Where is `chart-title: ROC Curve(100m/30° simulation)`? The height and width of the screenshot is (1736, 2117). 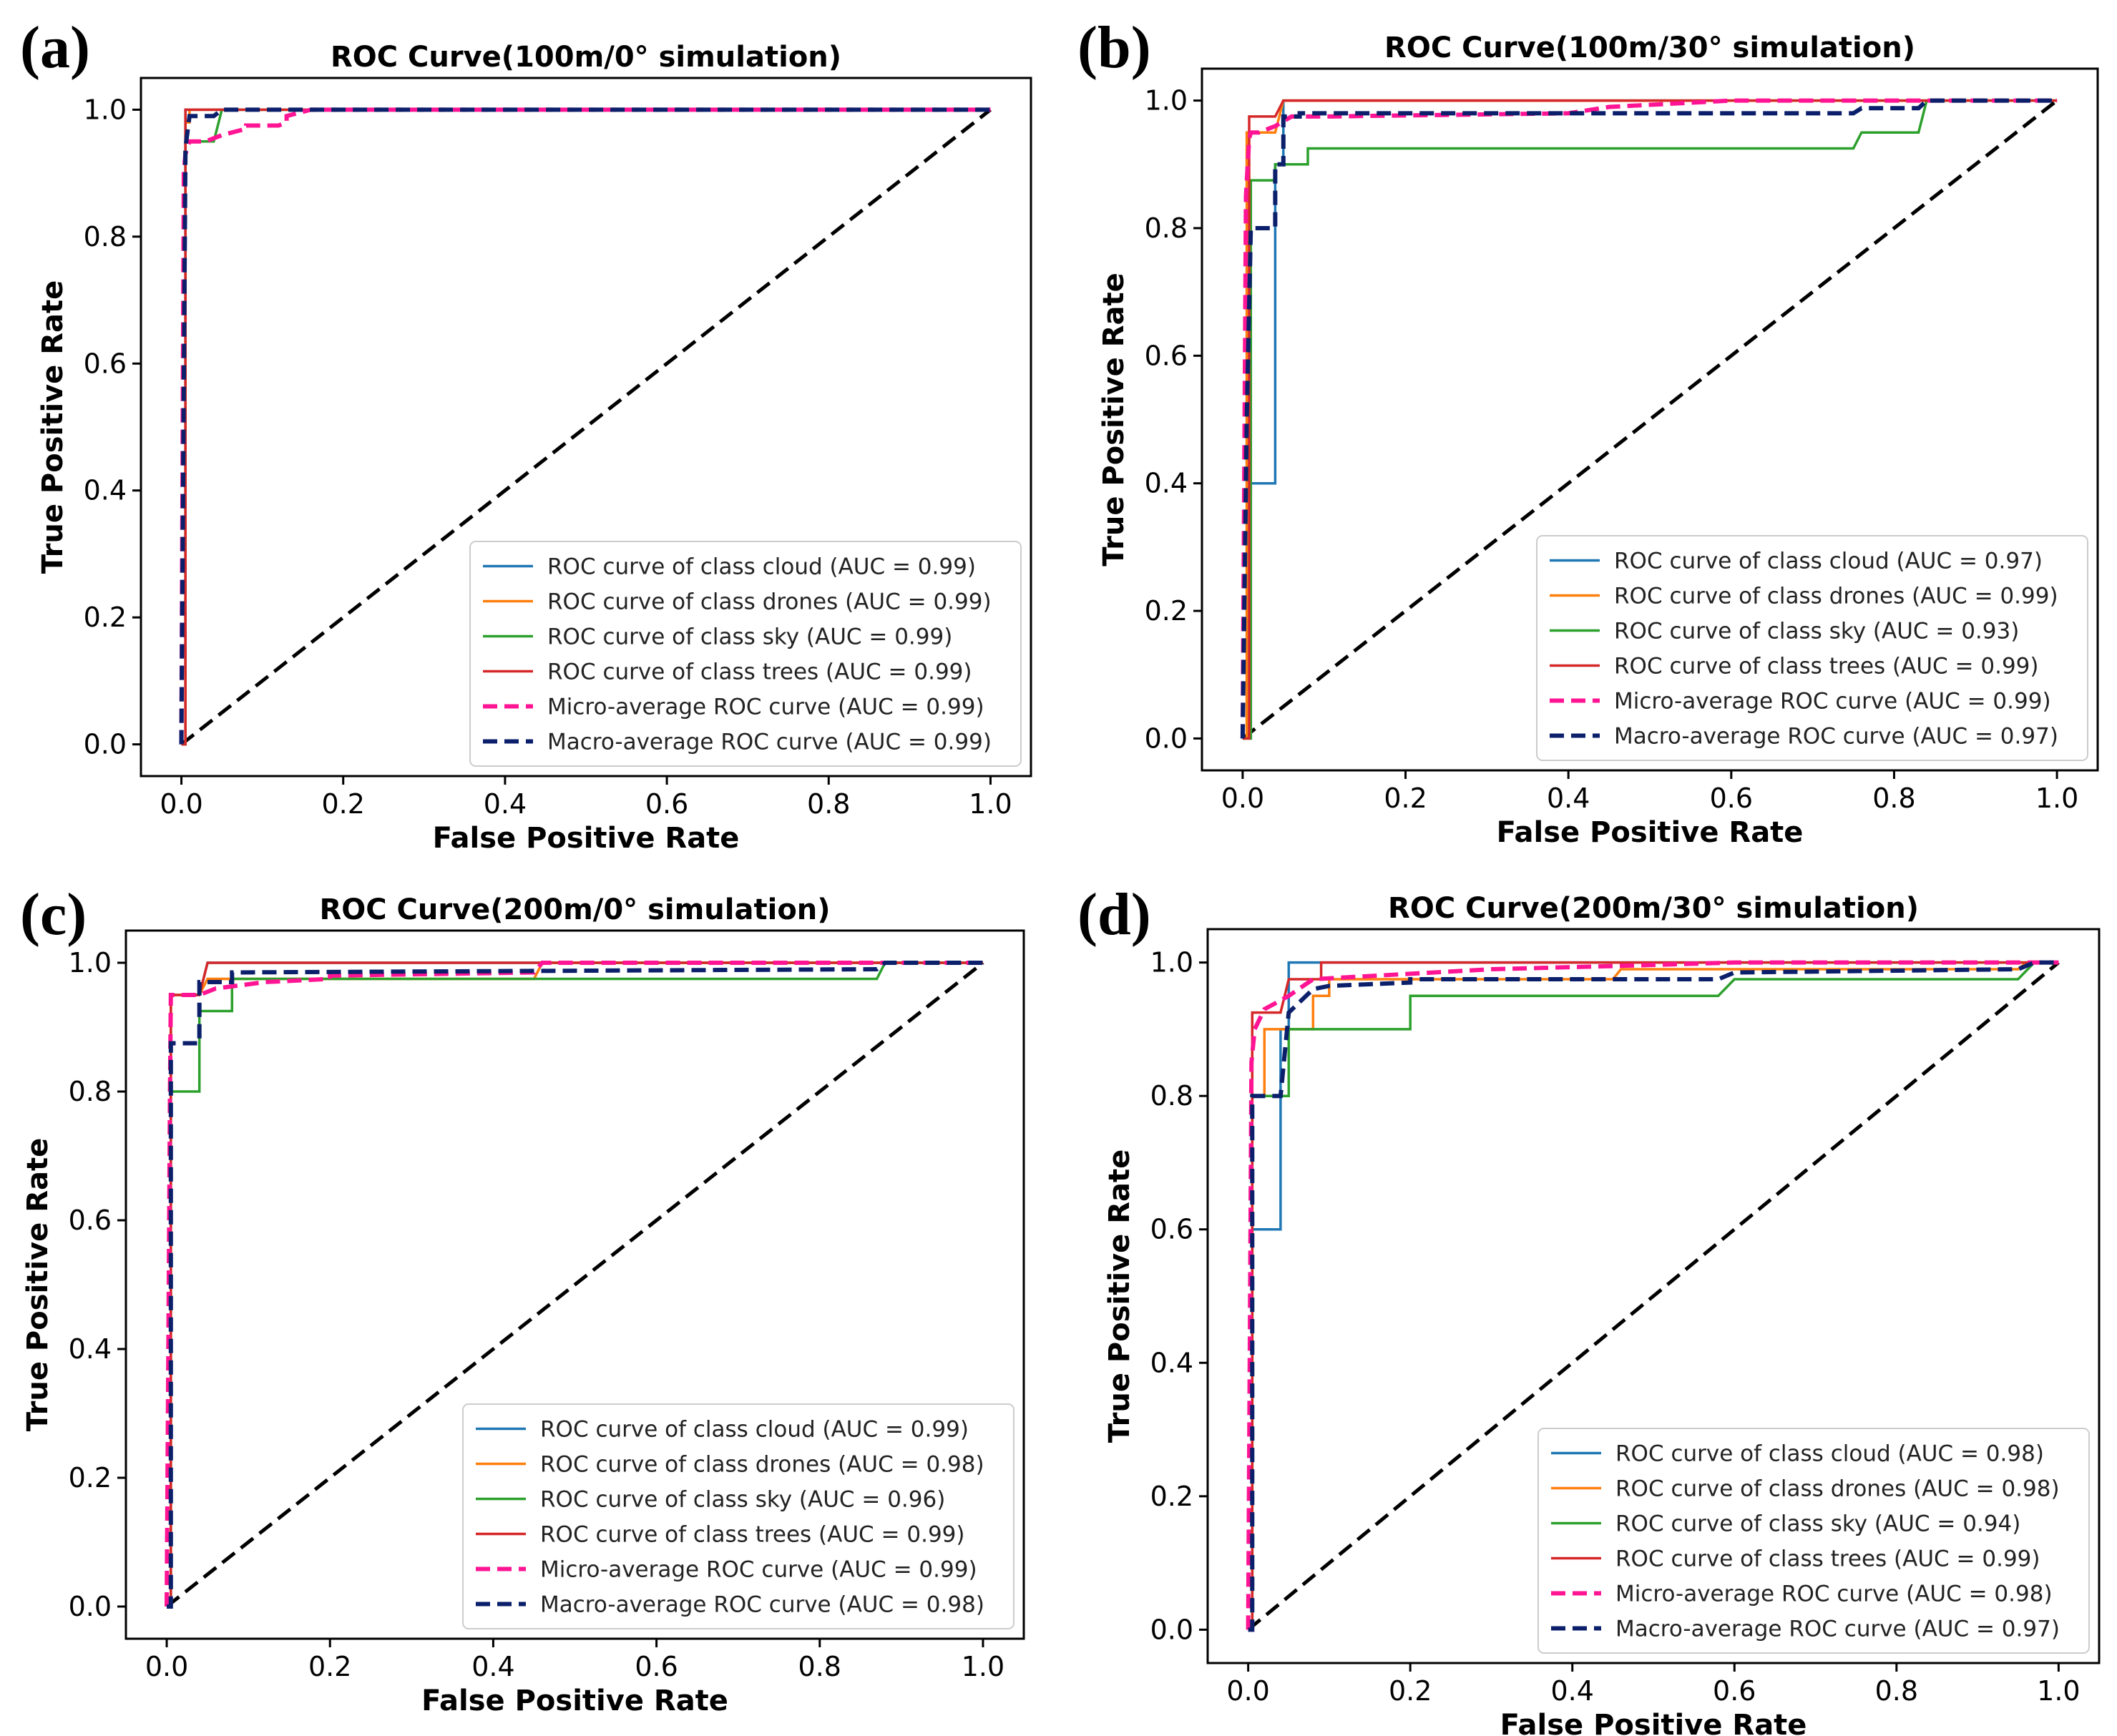 chart-title: ROC Curve(100m/30° simulation) is located at coordinates (1649, 47).